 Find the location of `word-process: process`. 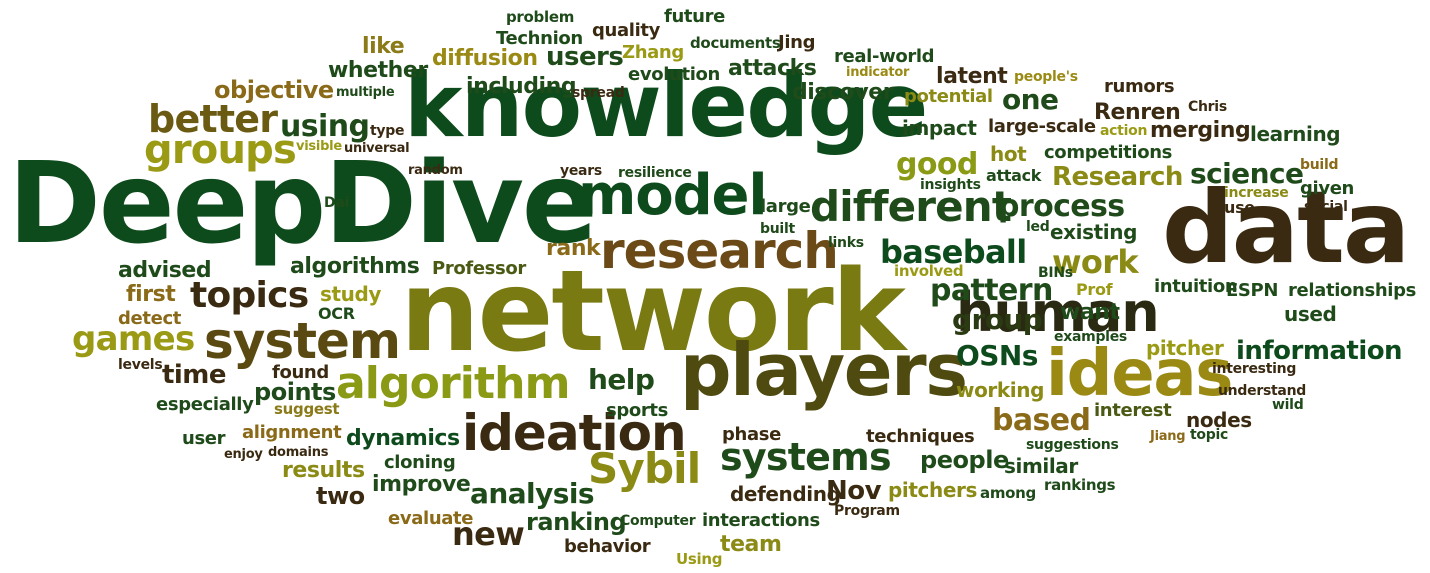

word-process: process is located at coordinates (1061, 206).